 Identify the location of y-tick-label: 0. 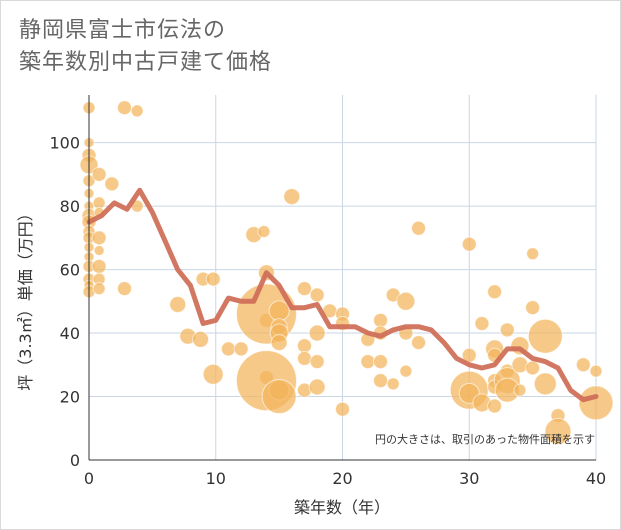
(75, 460).